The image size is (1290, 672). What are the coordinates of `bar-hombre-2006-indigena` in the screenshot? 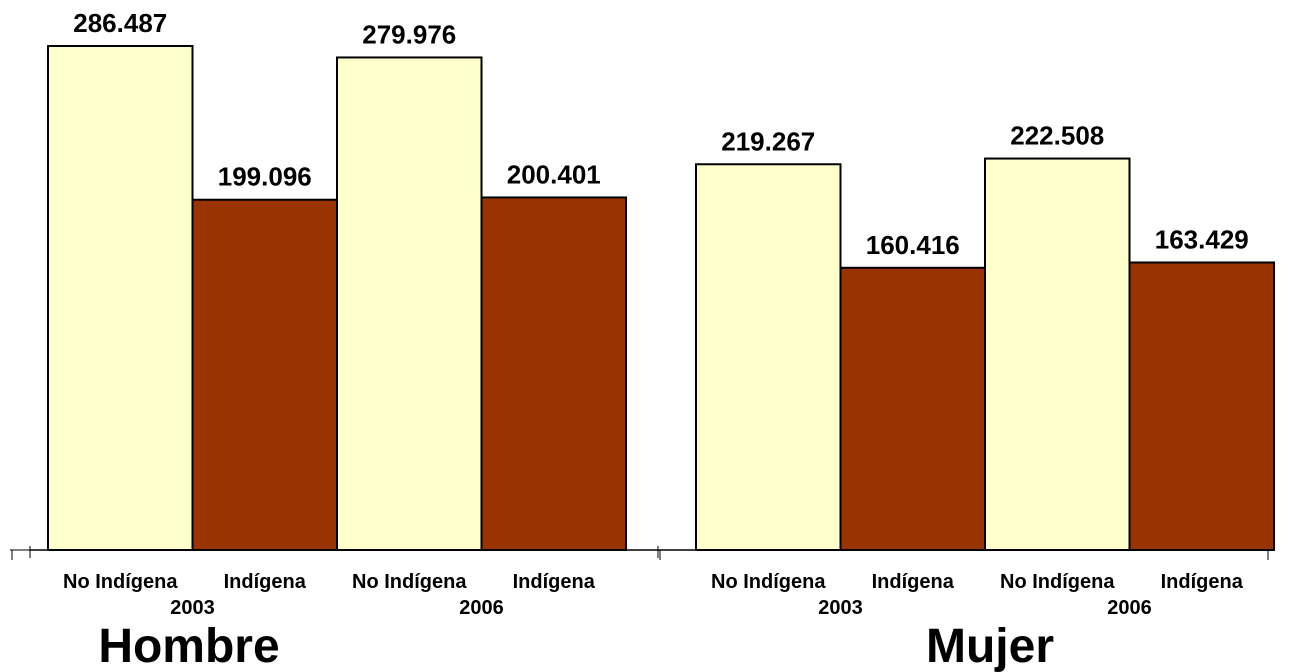 It's located at (553, 374).